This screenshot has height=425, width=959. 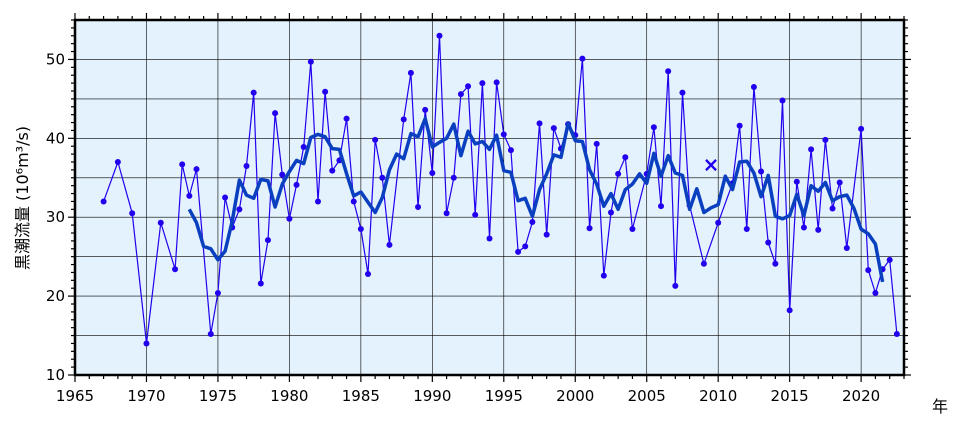 What do you see at coordinates (790, 396) in the screenshot?
I see `x-tick-label: 2015` at bounding box center [790, 396].